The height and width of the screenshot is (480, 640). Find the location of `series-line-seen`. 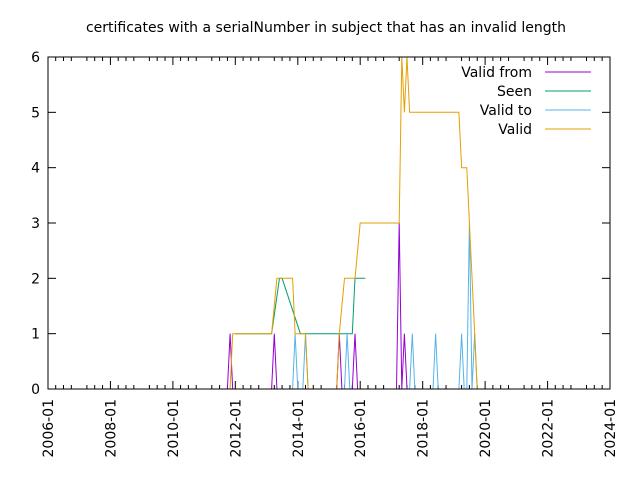

series-line-seen is located at coordinates (300, 306).